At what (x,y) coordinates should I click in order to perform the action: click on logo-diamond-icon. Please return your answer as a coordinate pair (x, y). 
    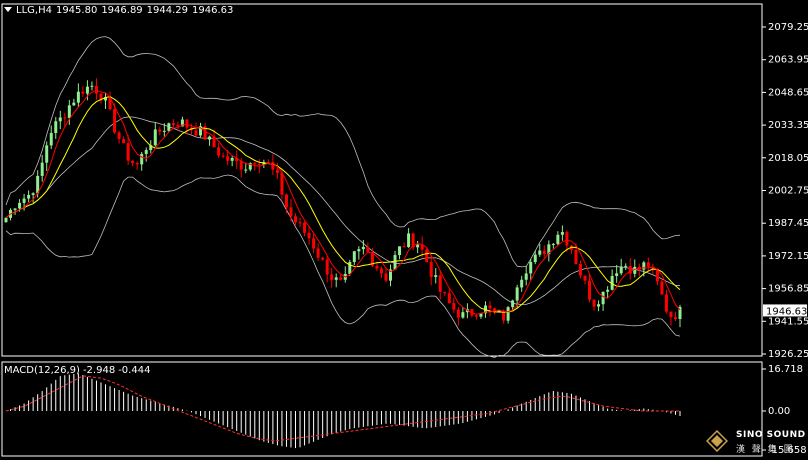
    Looking at the image, I should click on (717, 441).